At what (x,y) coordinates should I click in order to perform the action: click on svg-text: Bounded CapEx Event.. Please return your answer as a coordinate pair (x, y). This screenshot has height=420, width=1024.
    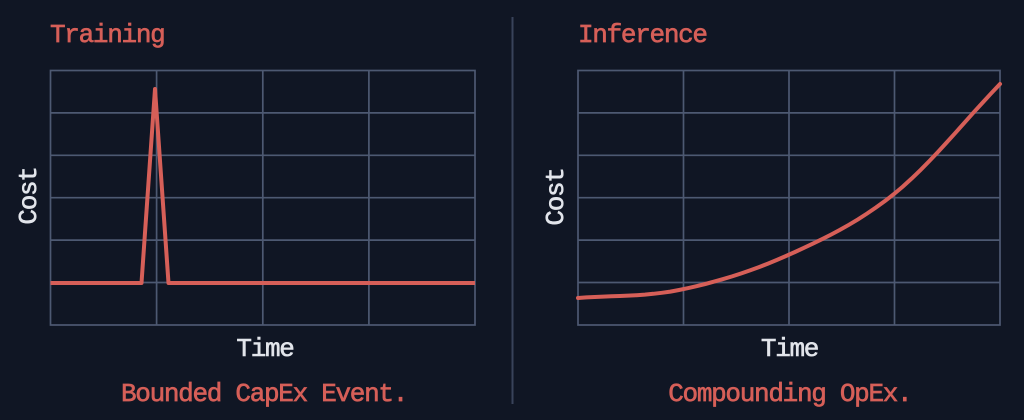
    Looking at the image, I should click on (264, 394).